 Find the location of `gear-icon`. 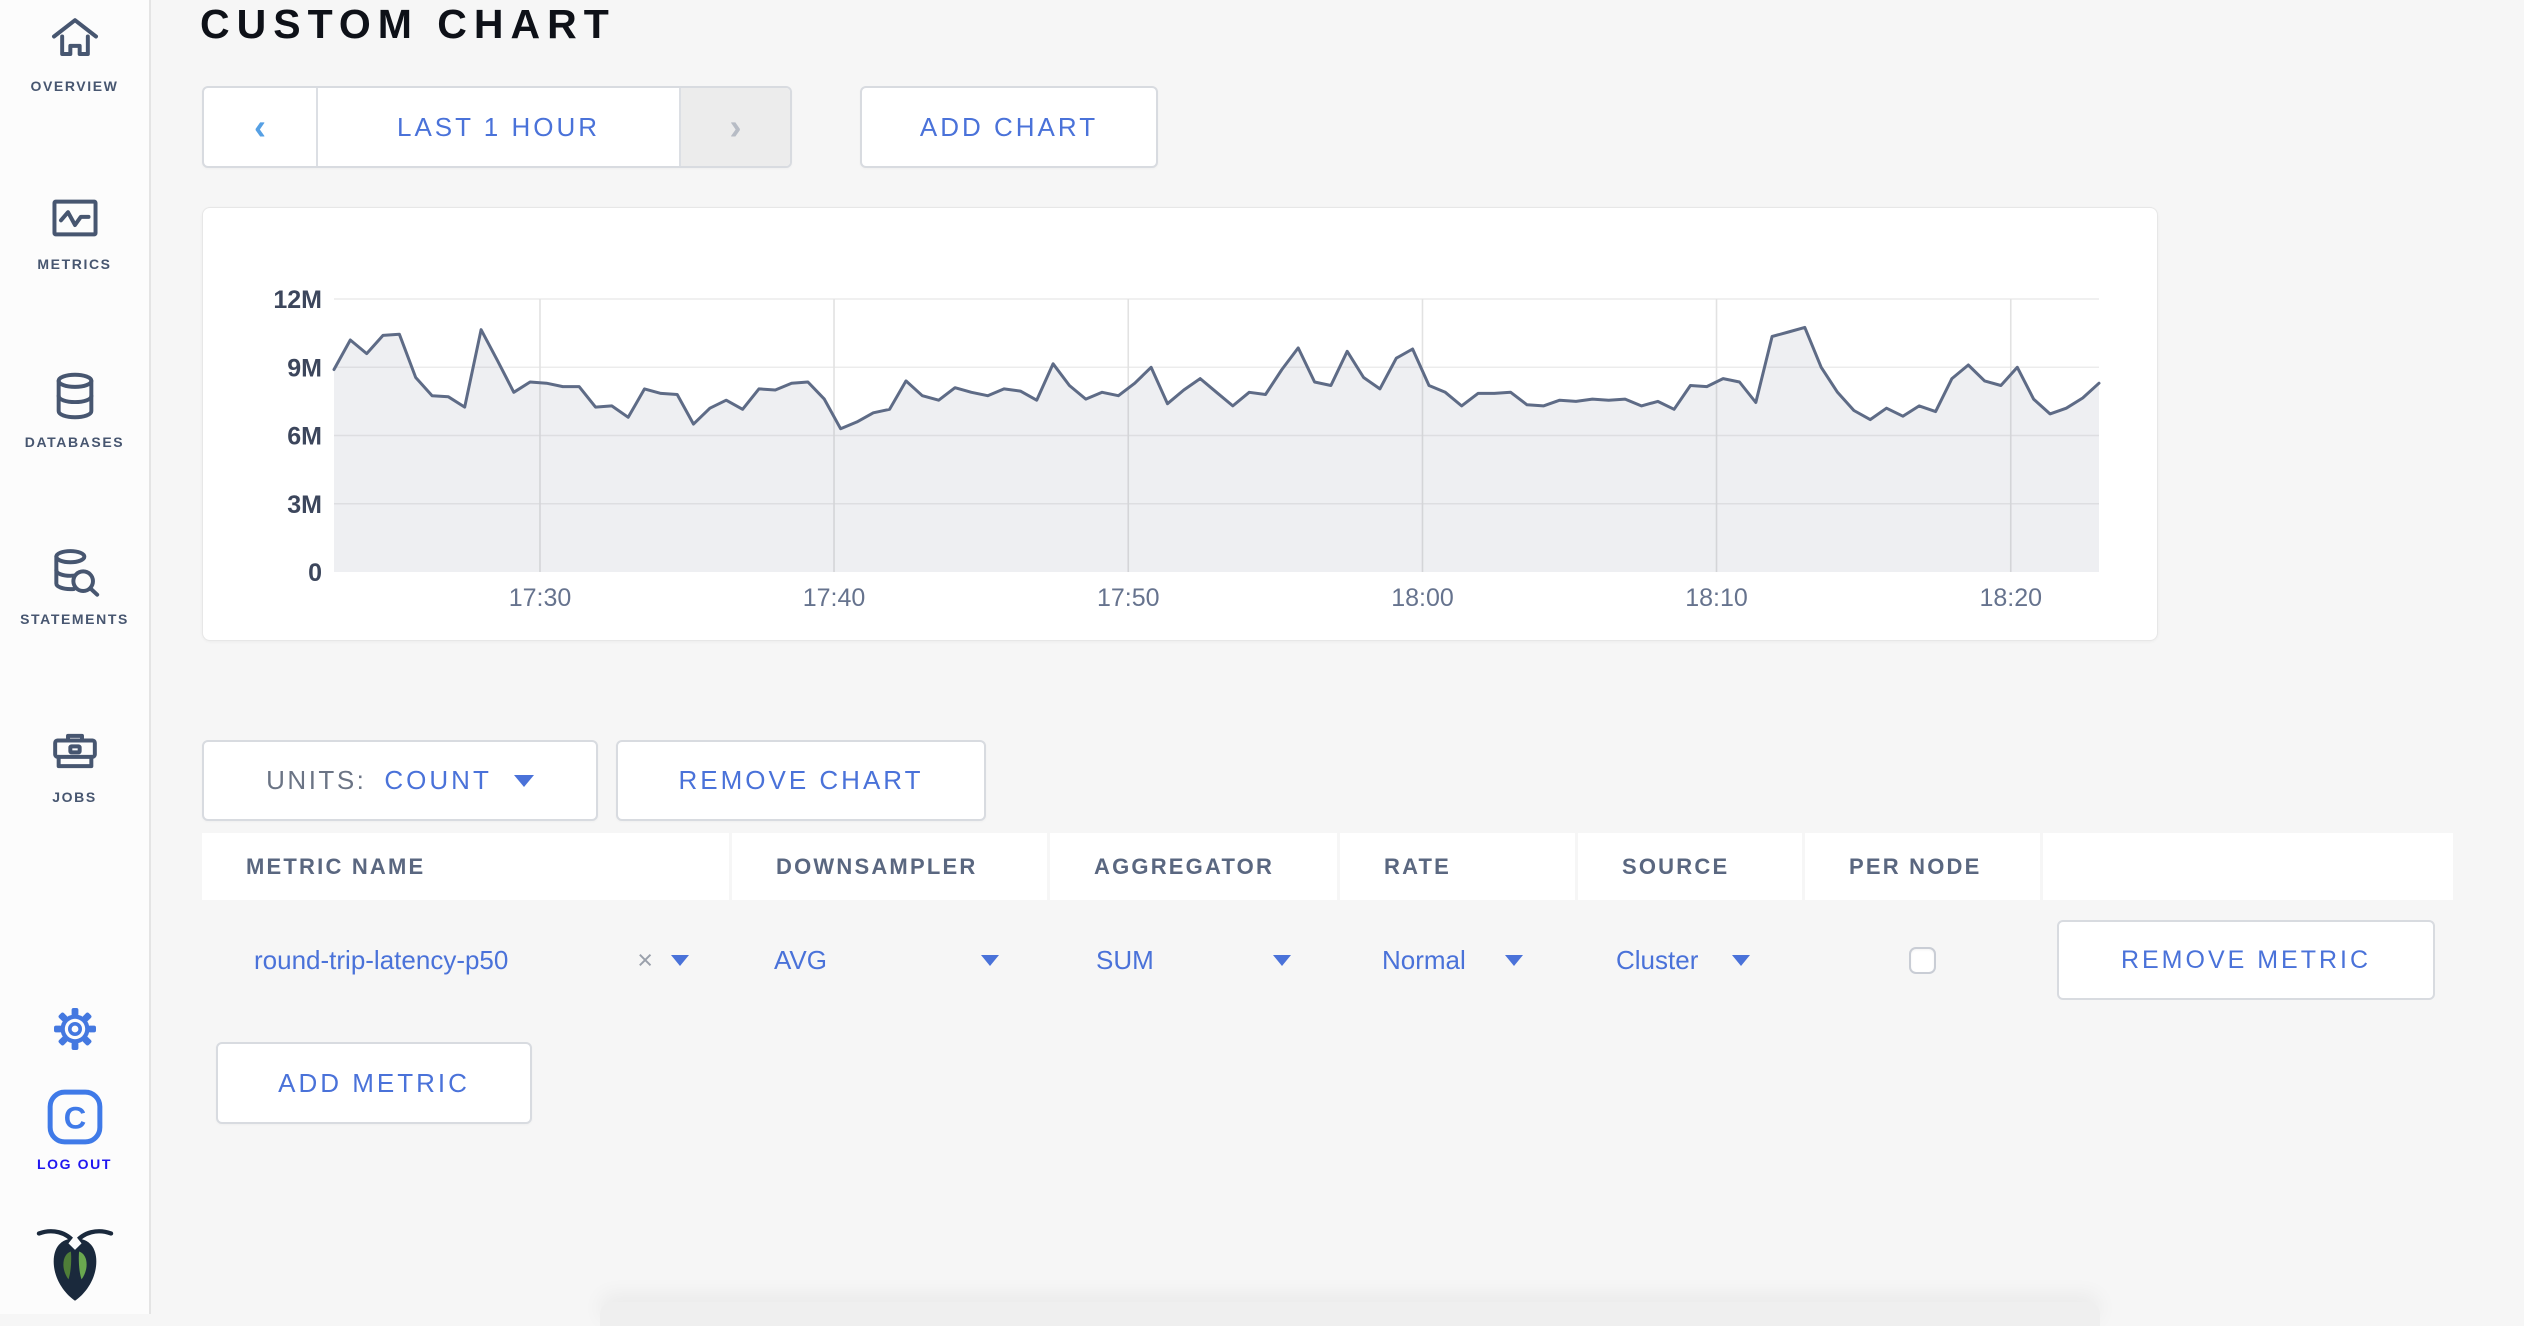

gear-icon is located at coordinates (74, 1029).